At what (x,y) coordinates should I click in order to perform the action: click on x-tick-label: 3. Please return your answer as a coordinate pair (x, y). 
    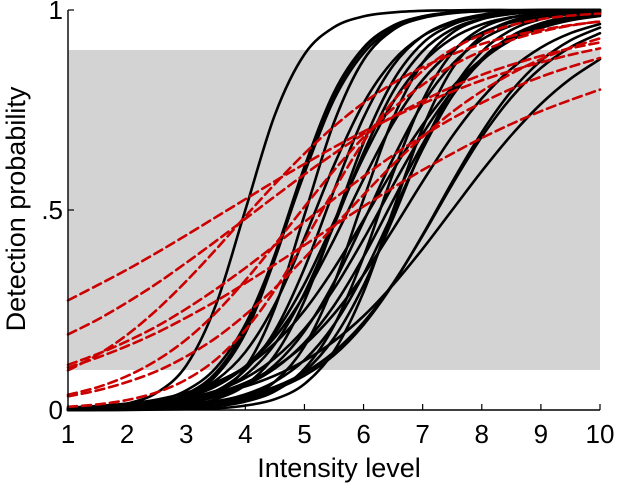
    Looking at the image, I should click on (186, 434).